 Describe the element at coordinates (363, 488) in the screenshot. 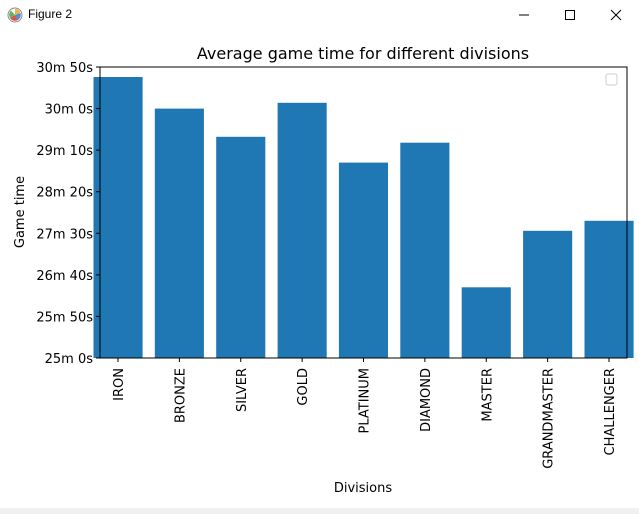

I see `x-axis-label: Divisions` at that location.